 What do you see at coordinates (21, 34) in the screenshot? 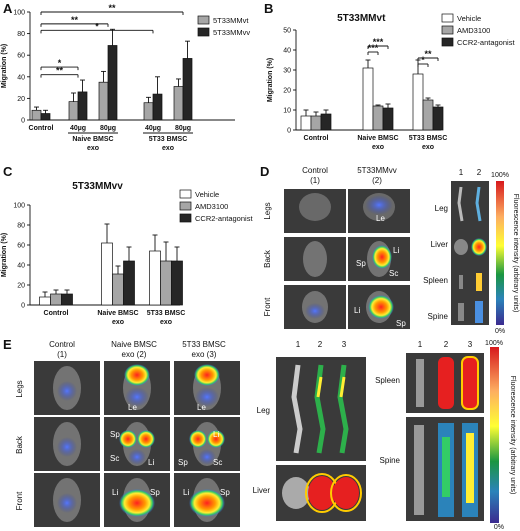
I see `y-tick-label: 80` at bounding box center [21, 34].